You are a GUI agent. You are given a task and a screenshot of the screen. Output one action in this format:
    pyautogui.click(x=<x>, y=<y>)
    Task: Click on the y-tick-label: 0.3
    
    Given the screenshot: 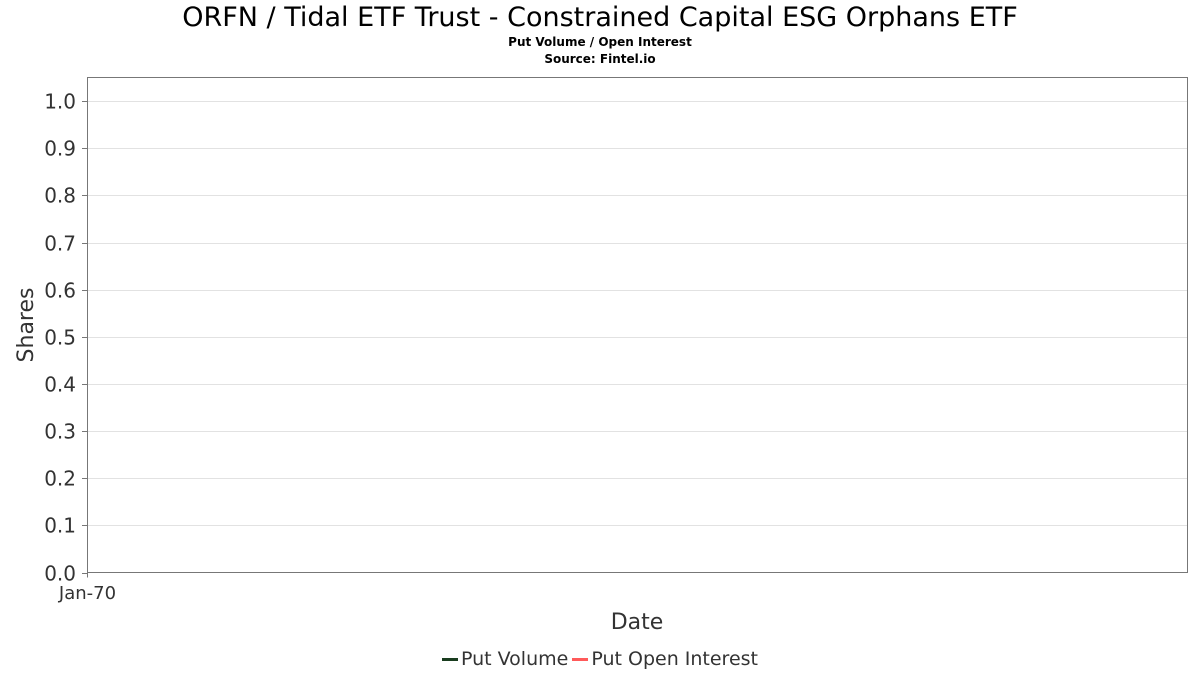 What is the action you would take?
    pyautogui.click(x=60, y=432)
    